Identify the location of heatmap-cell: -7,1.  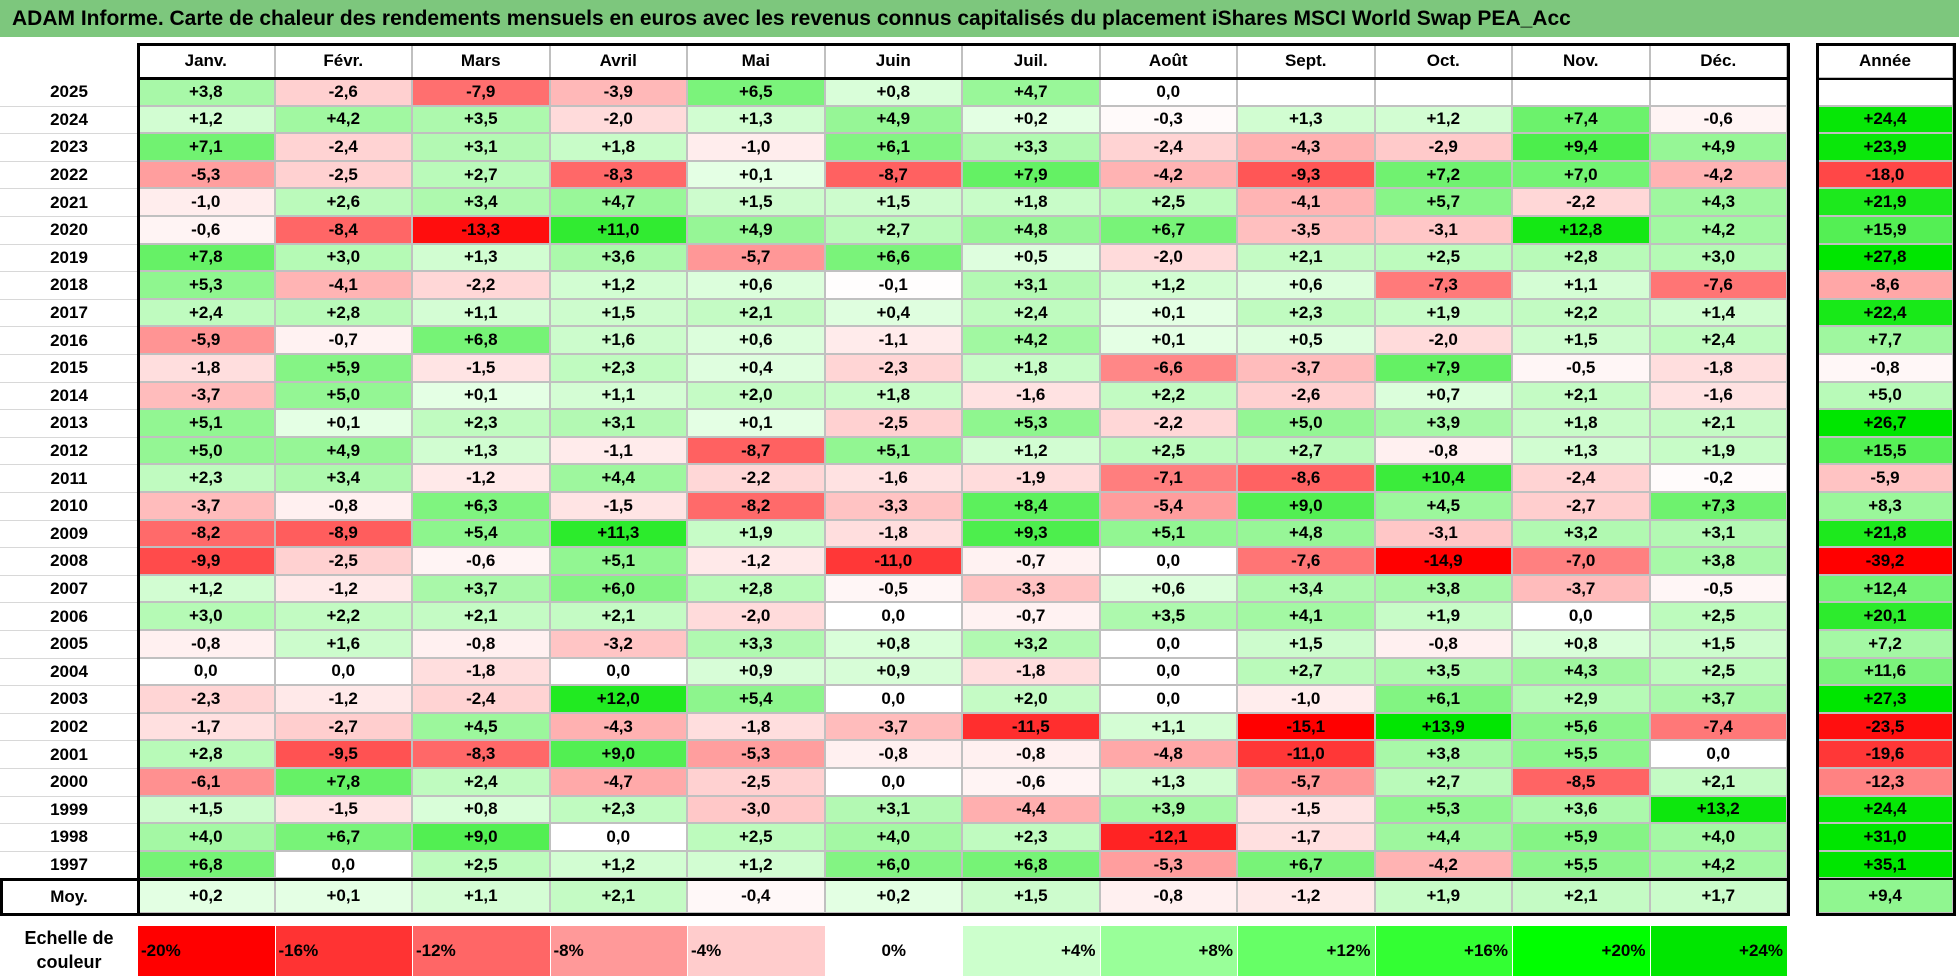
(1169, 479).